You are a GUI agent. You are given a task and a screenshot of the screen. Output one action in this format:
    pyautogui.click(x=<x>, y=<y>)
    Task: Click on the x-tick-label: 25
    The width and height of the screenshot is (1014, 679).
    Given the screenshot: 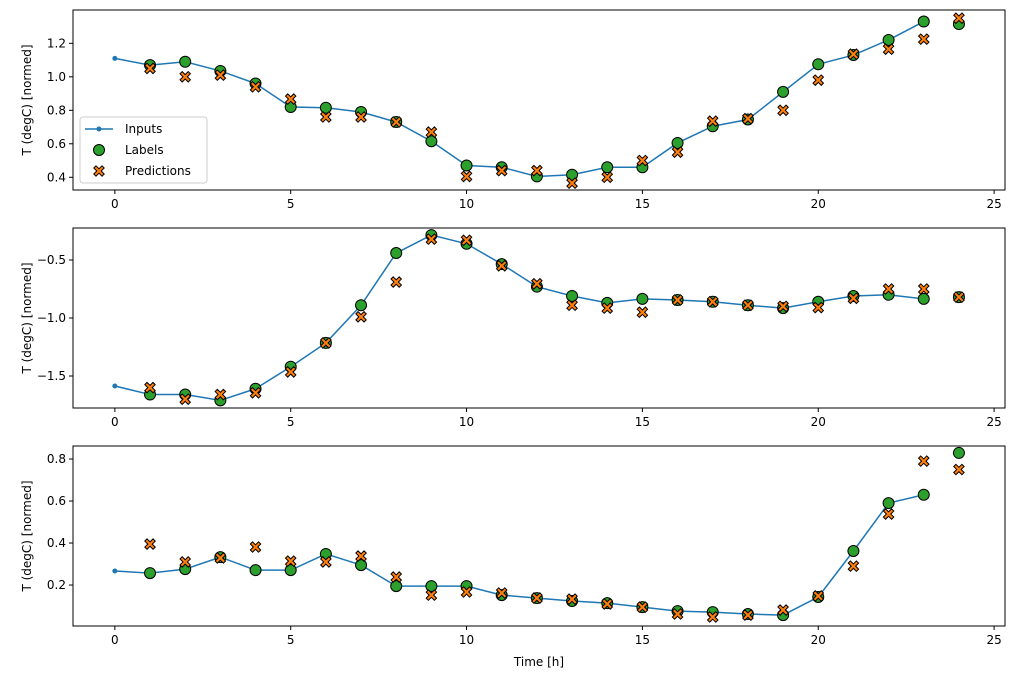 What is the action you would take?
    pyautogui.click(x=993, y=422)
    